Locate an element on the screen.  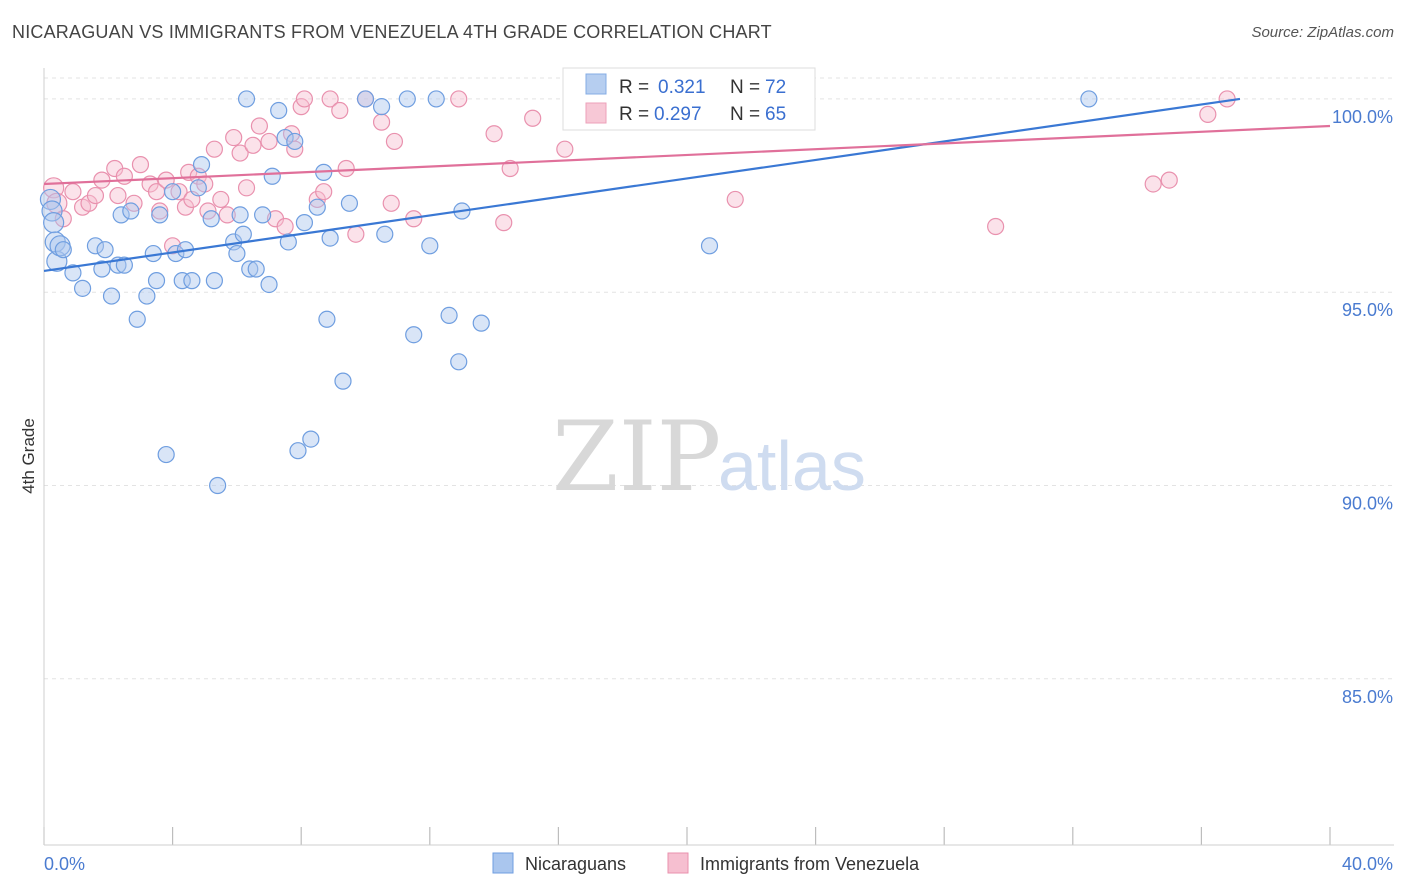
legend-r-value-2: 0.297 is located at coordinates (678, 114).